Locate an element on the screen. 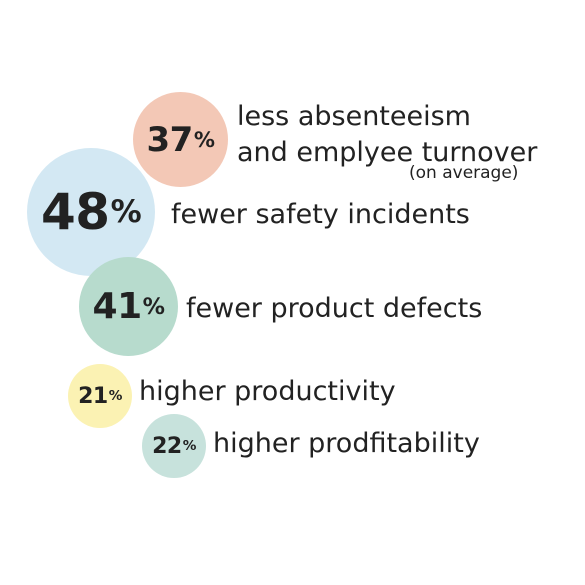 This screenshot has width=585, height=585. caption-profitability: higher prodfitability is located at coordinates (346, 443).